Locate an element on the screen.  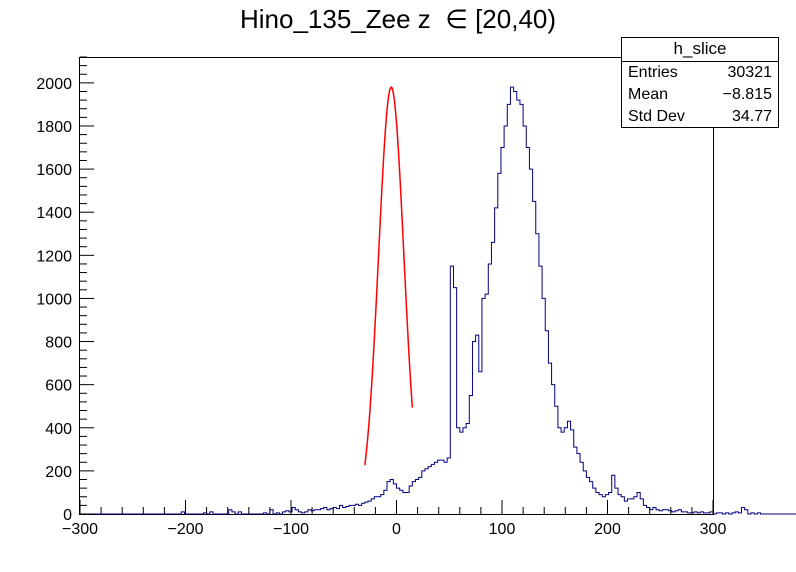
y-tick-label: 1800 is located at coordinates (54, 127).